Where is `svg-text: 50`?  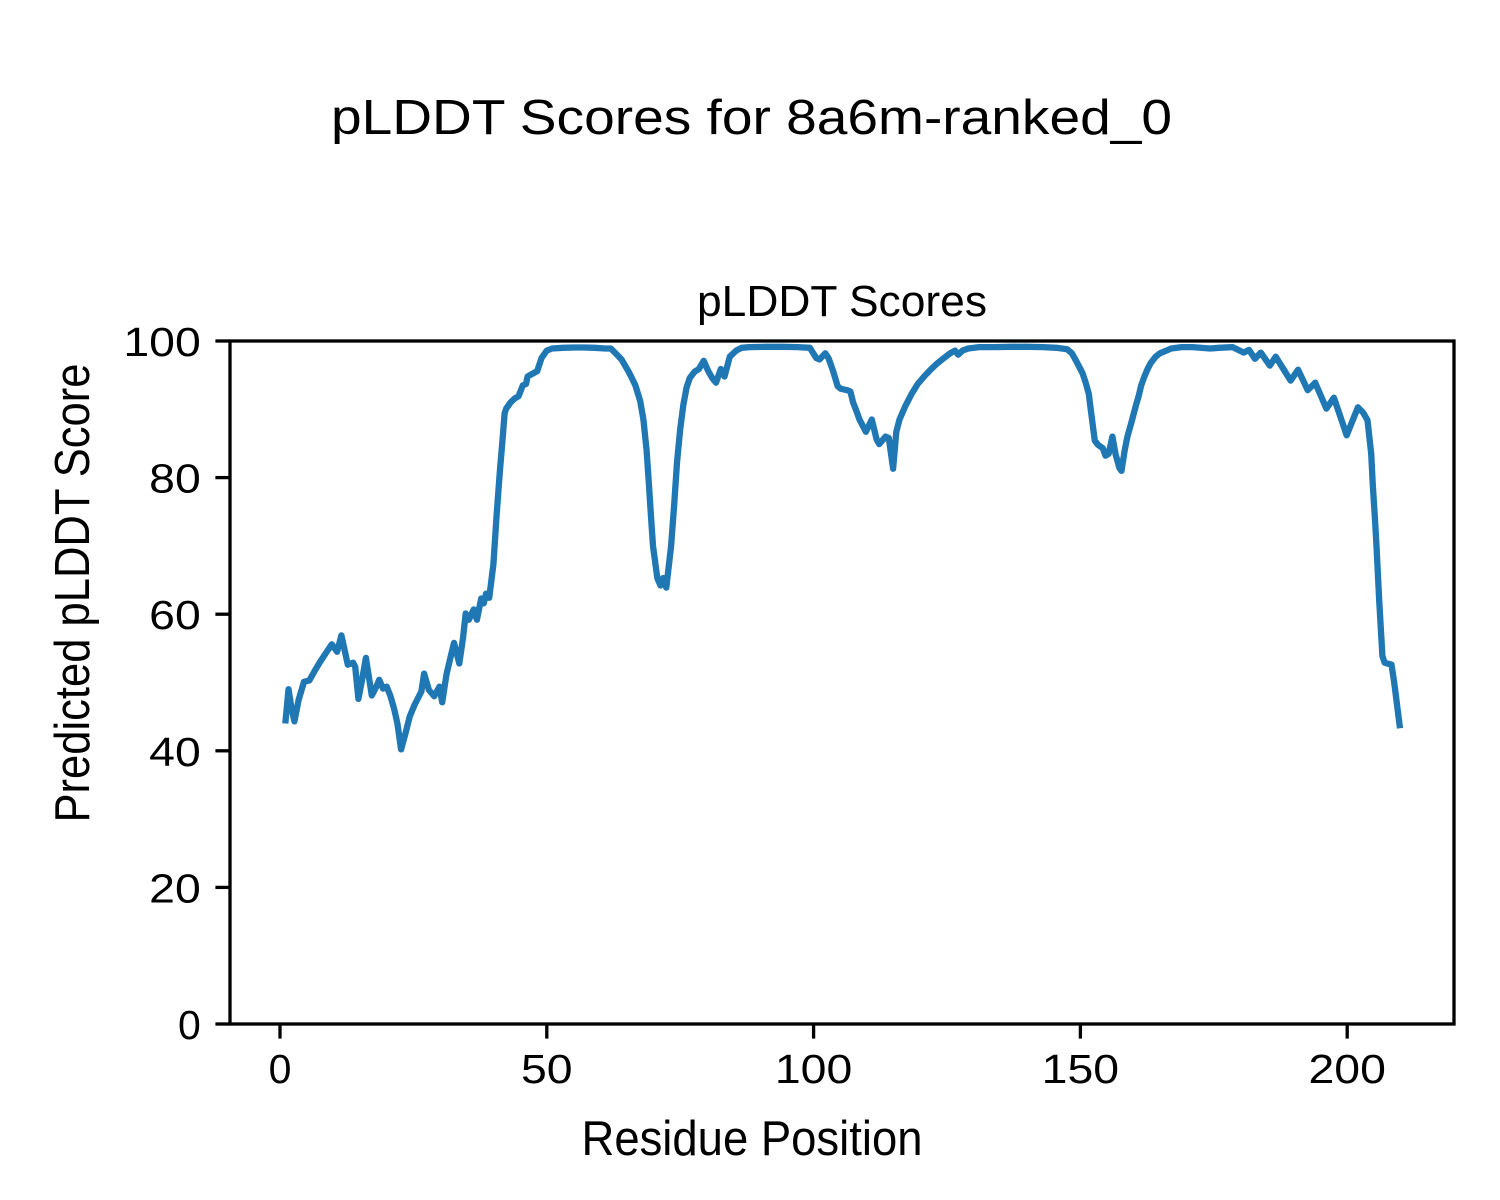
svg-text: 50 is located at coordinates (547, 1069).